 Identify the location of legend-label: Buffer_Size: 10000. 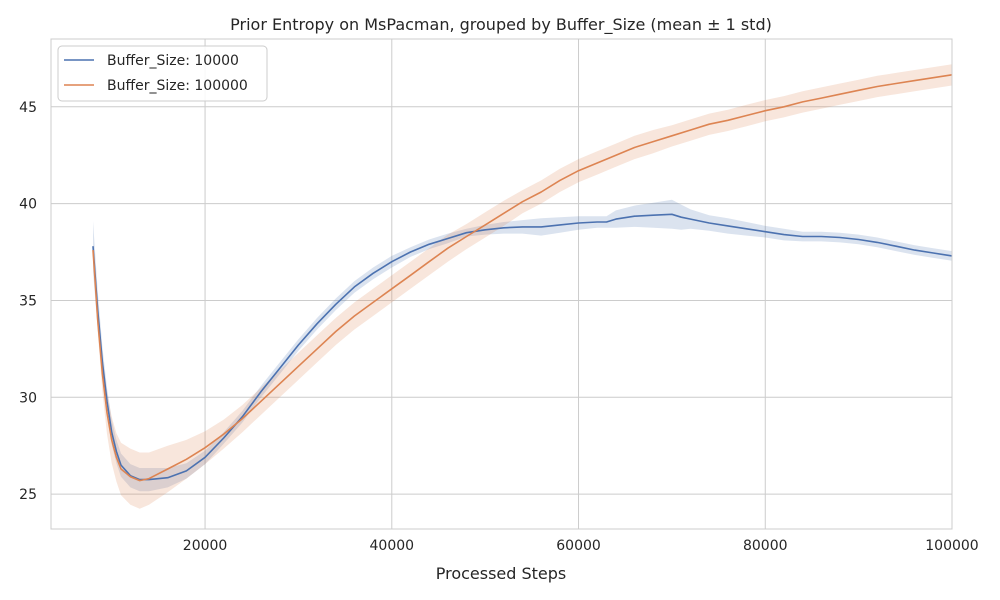
(173, 61).